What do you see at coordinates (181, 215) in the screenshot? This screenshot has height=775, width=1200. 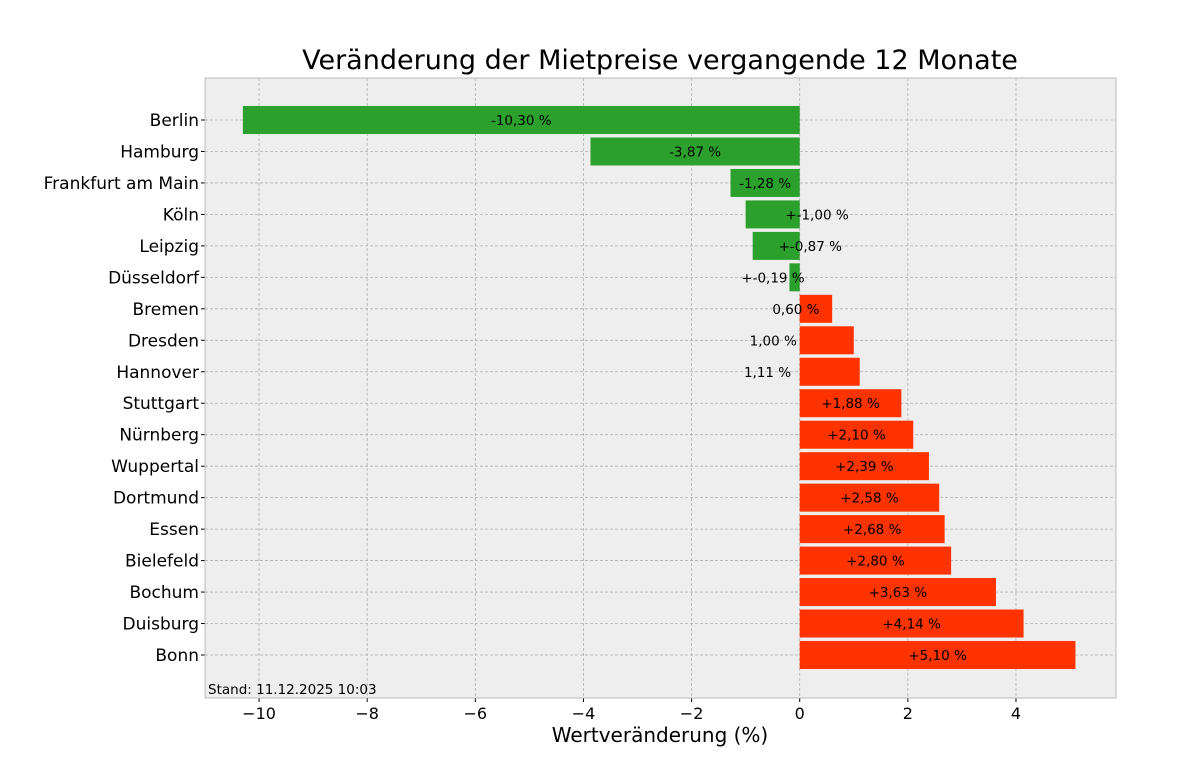 I see `y-tick-label: Köln` at bounding box center [181, 215].